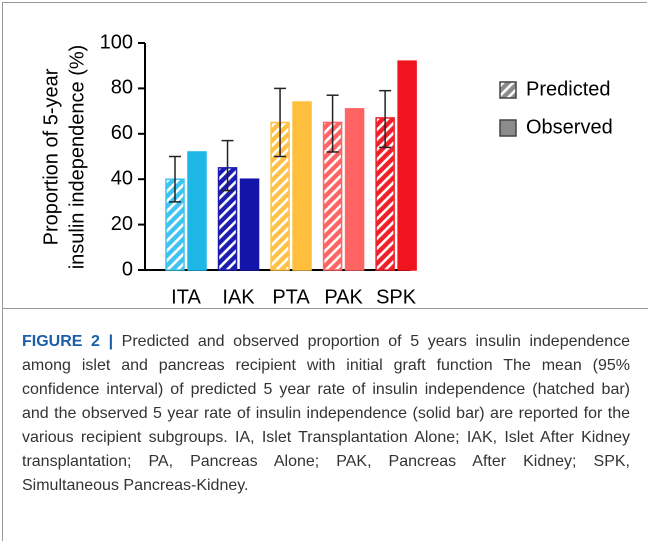 This screenshot has height=546, width=652. Describe the element at coordinates (291, 297) in the screenshot. I see `x-tick-label: PTA` at that location.